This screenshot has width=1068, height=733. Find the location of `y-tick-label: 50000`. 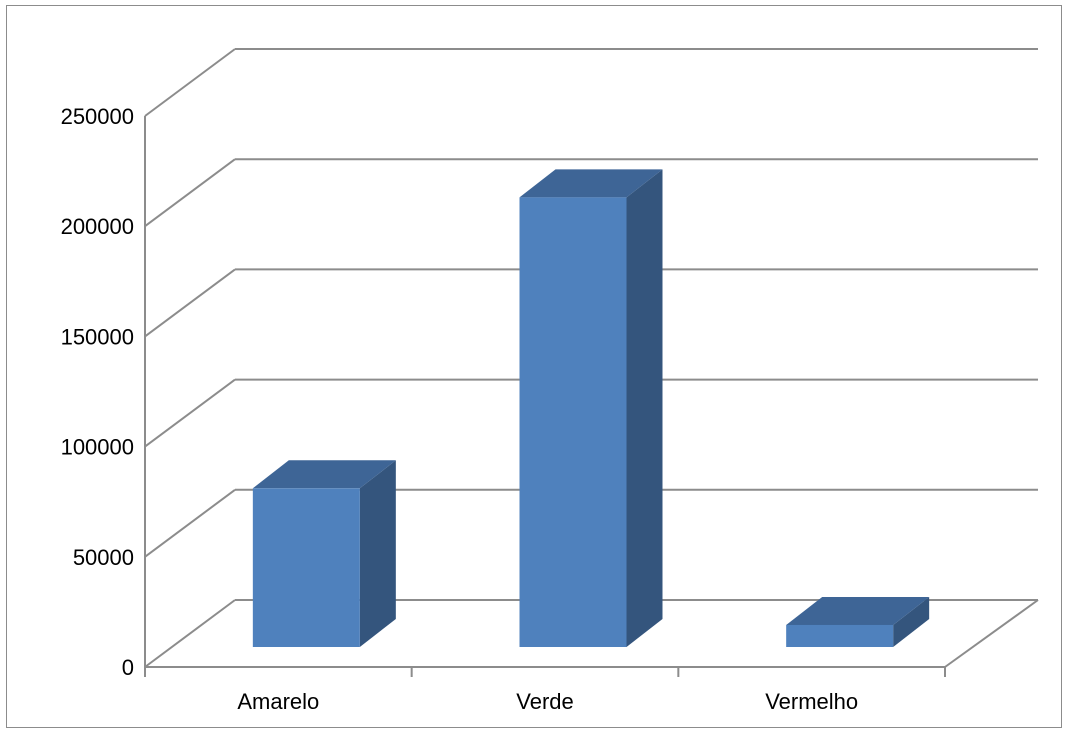

y-tick-label: 50000 is located at coordinates (103, 557).